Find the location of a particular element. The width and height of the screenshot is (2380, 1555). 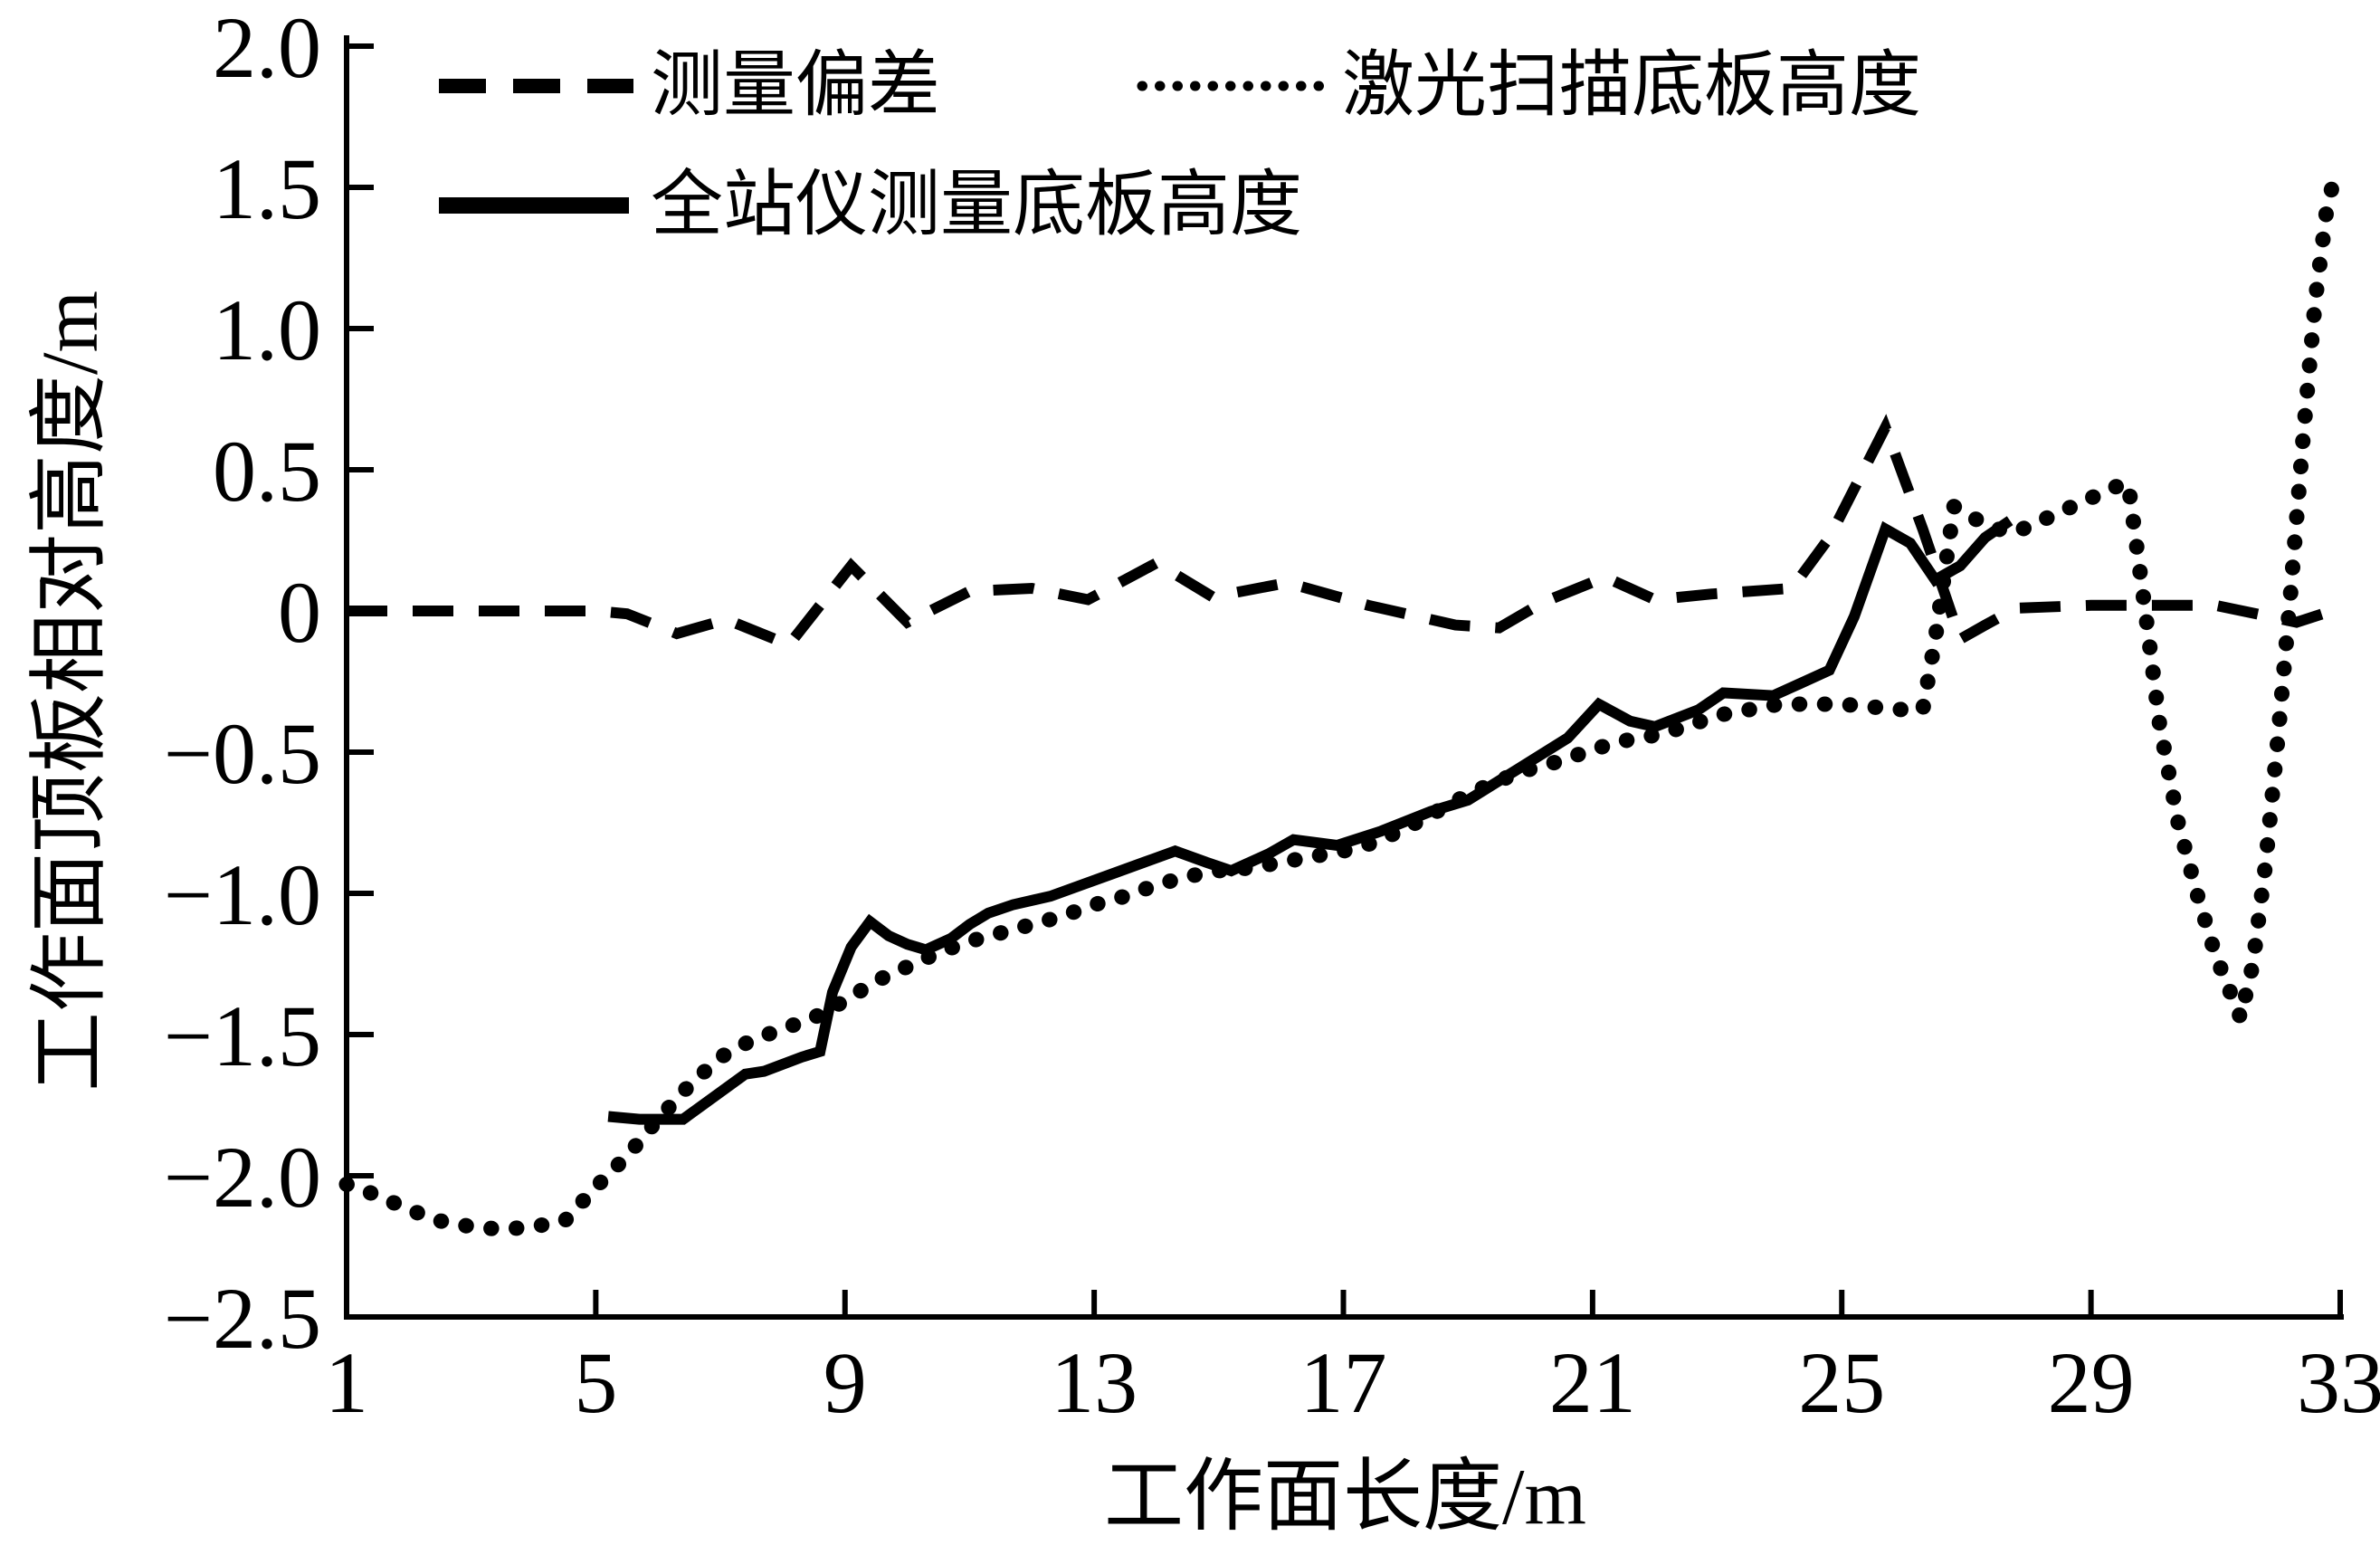

y-tick-label: −1.5 is located at coordinates (243, 1035).